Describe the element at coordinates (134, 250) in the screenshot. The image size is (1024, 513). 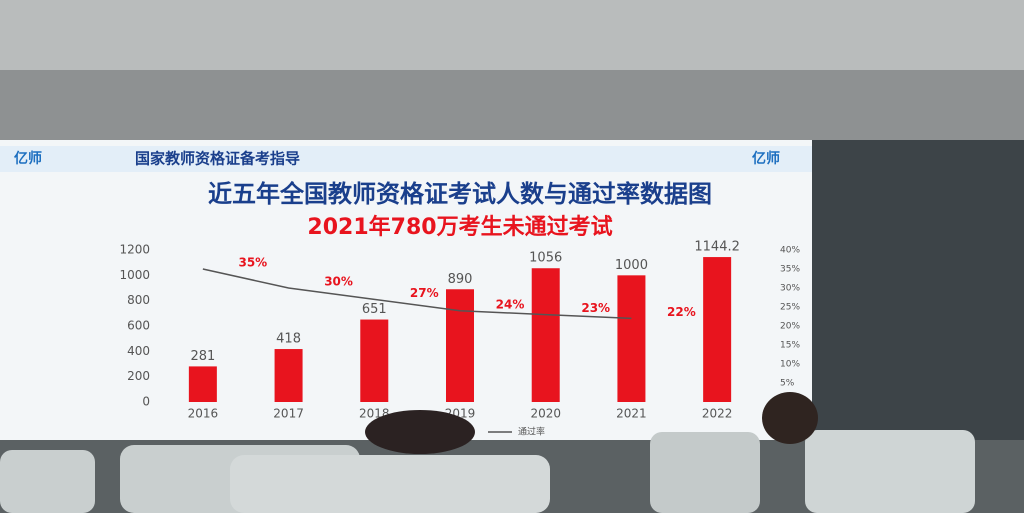
I see `y-tick-label: 1200` at that location.